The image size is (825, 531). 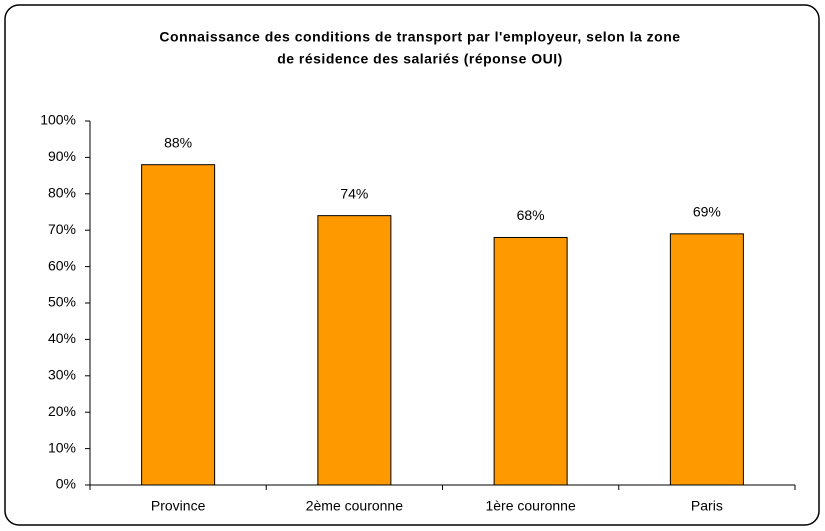 I want to click on y-tick-label: 90%, so click(x=62, y=156).